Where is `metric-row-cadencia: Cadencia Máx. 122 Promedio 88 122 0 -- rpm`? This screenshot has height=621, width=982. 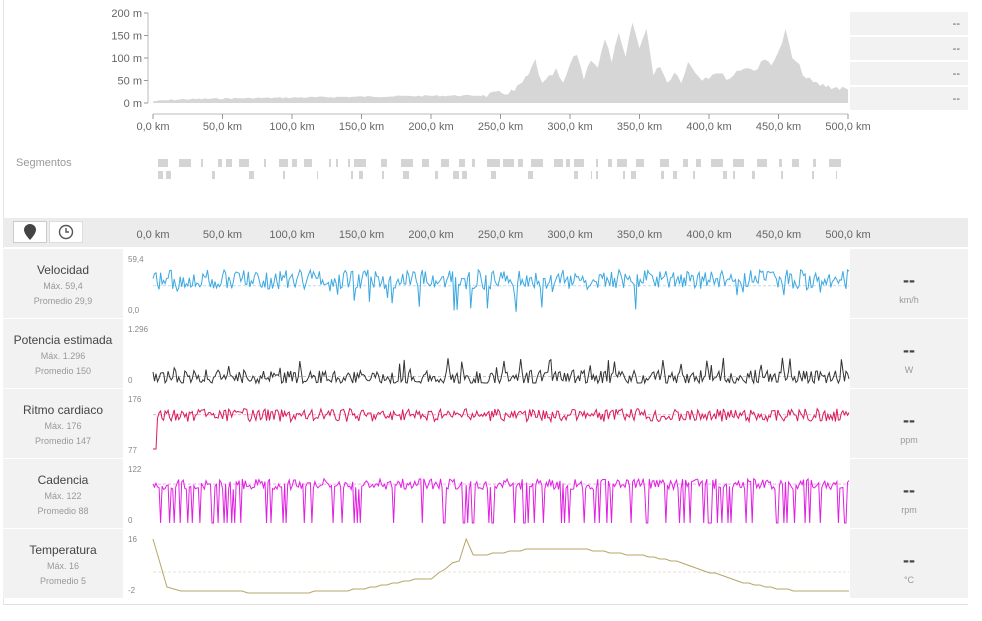
metric-row-cadencia: Cadencia Máx. 122 Promedio 88 122 0 -- rpm is located at coordinates (485, 493).